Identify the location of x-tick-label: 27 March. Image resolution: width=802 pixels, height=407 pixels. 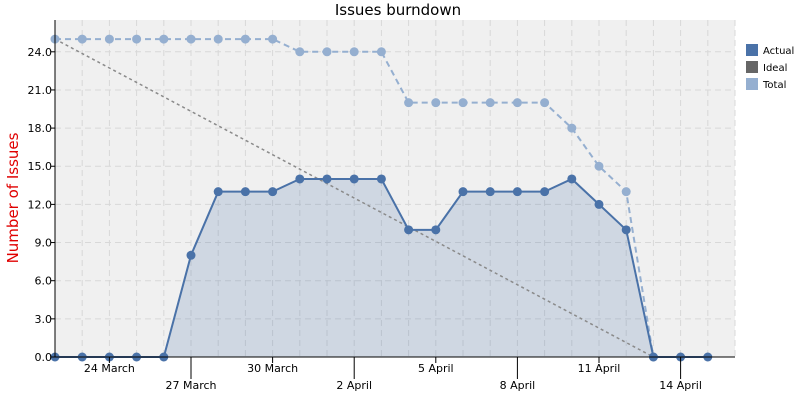
(190, 385).